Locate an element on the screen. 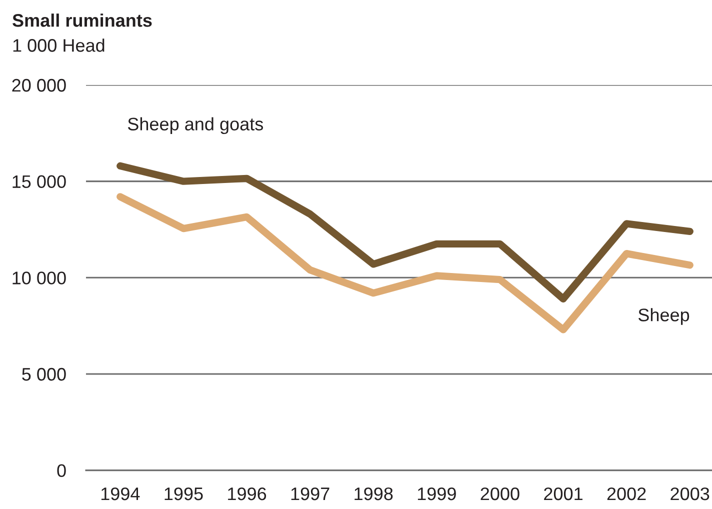 This screenshot has width=712, height=509. x-tick-label: 2003 is located at coordinates (690, 493).